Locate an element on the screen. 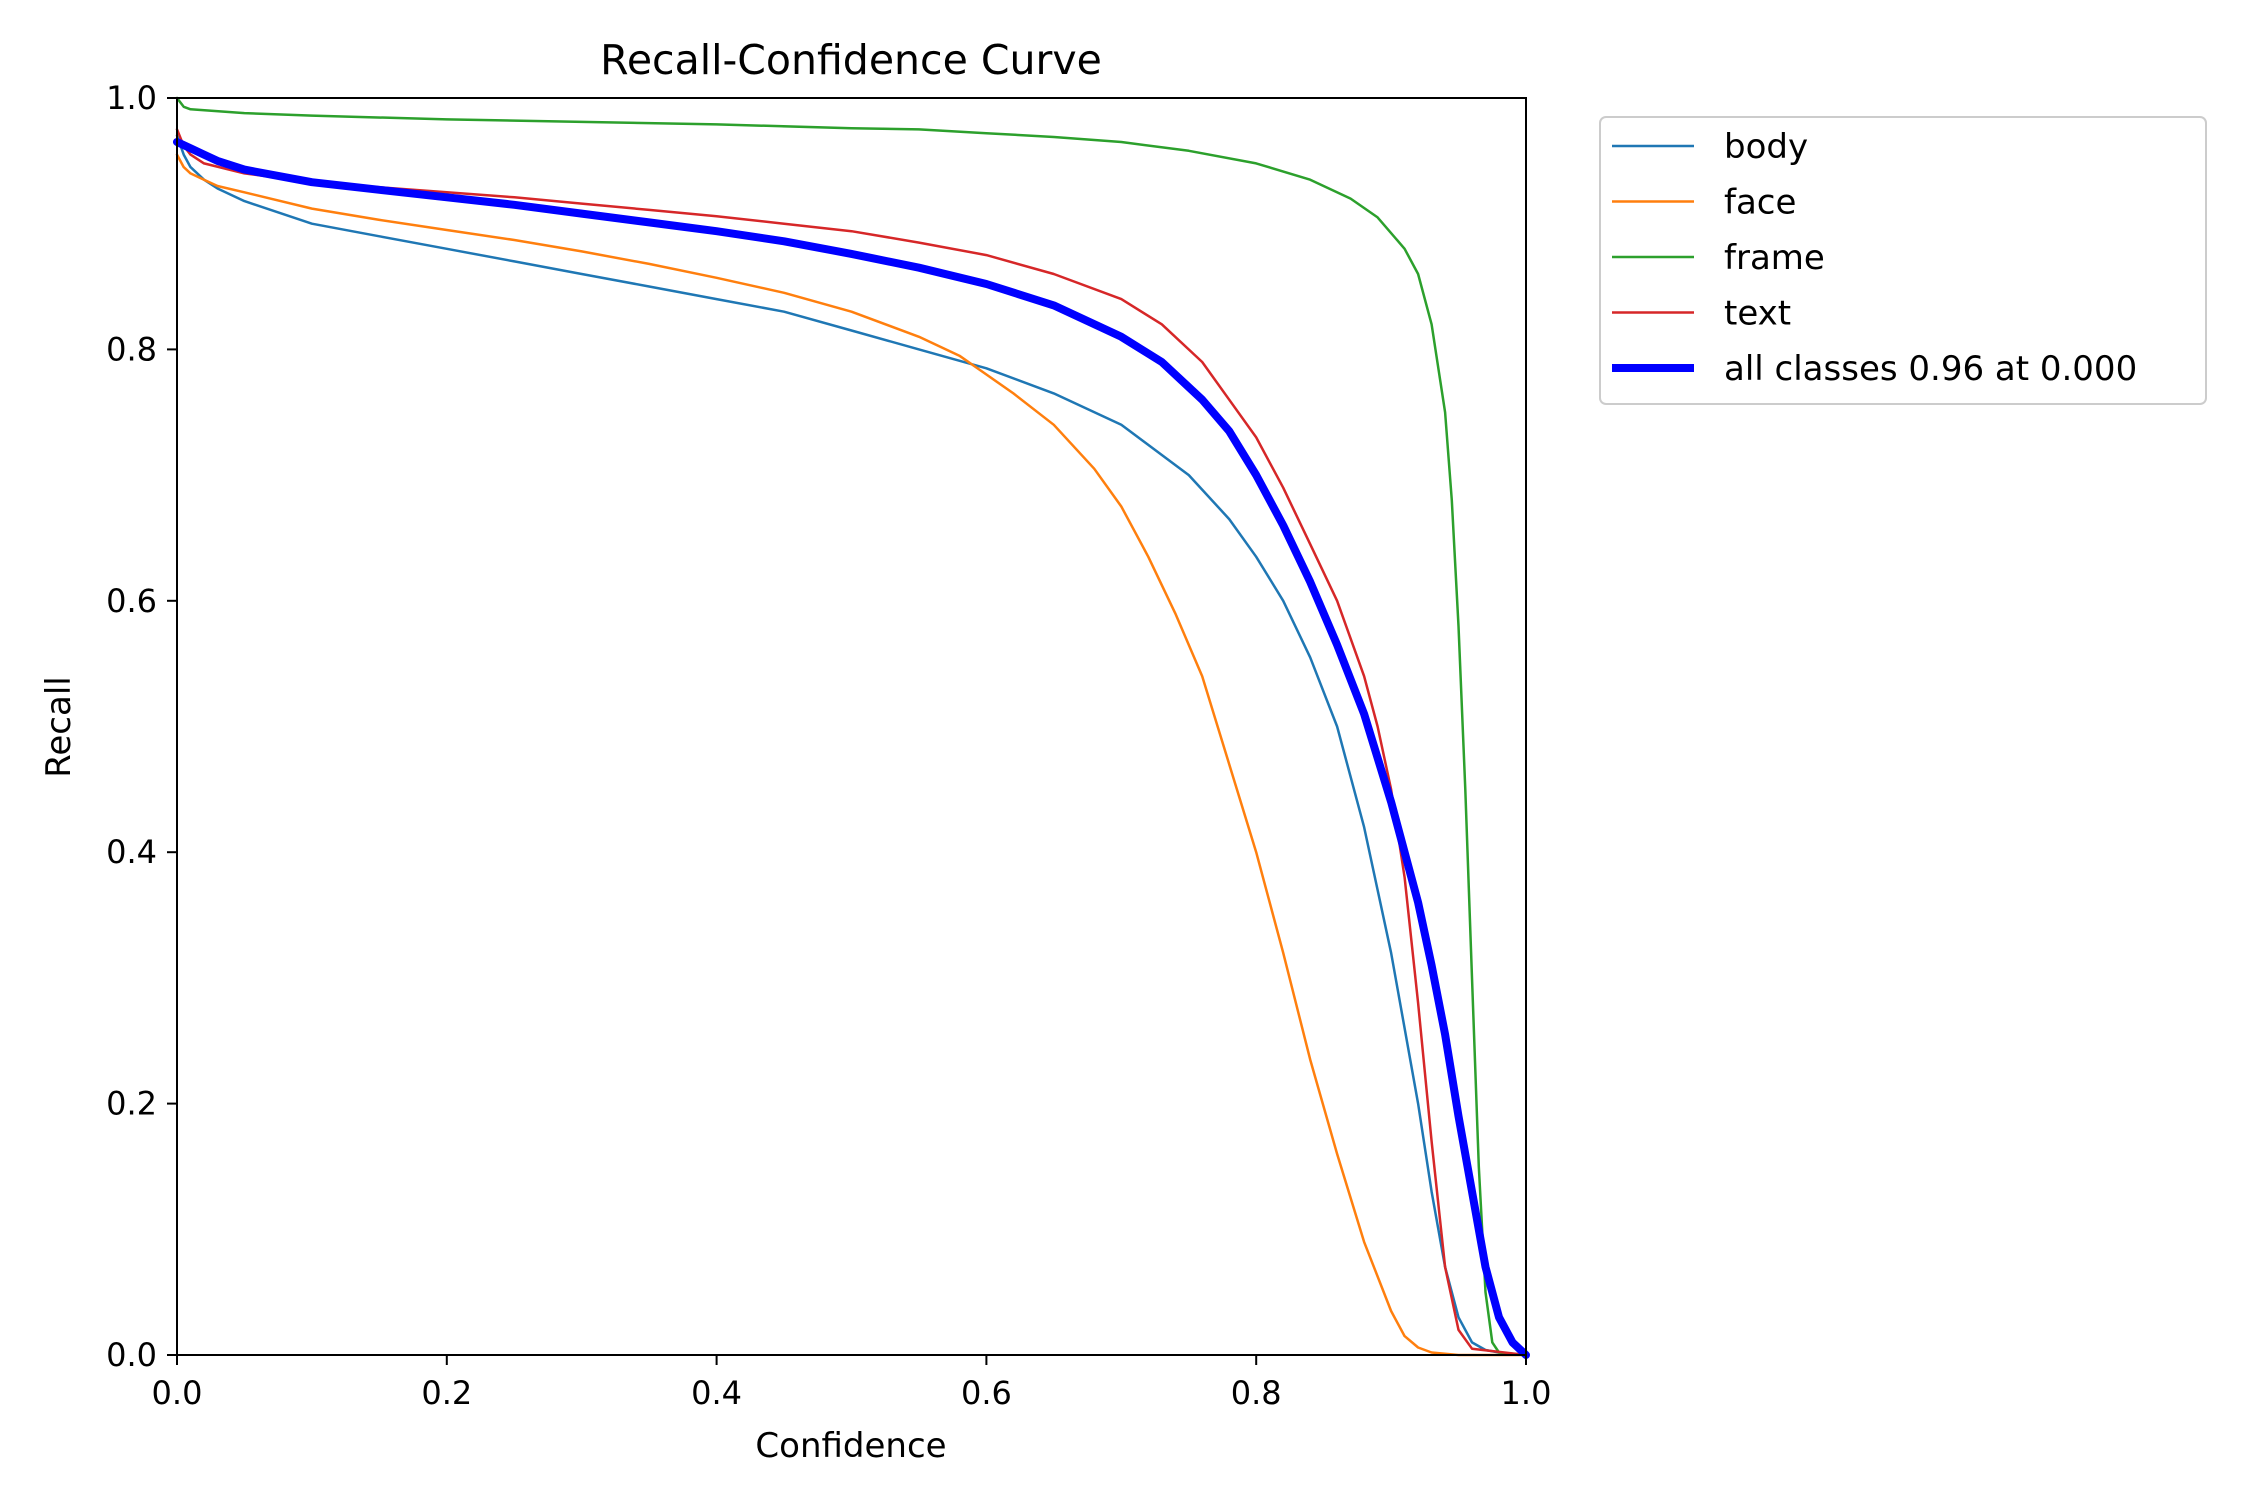  y-tick-label: 0.4 is located at coordinates (131, 852).